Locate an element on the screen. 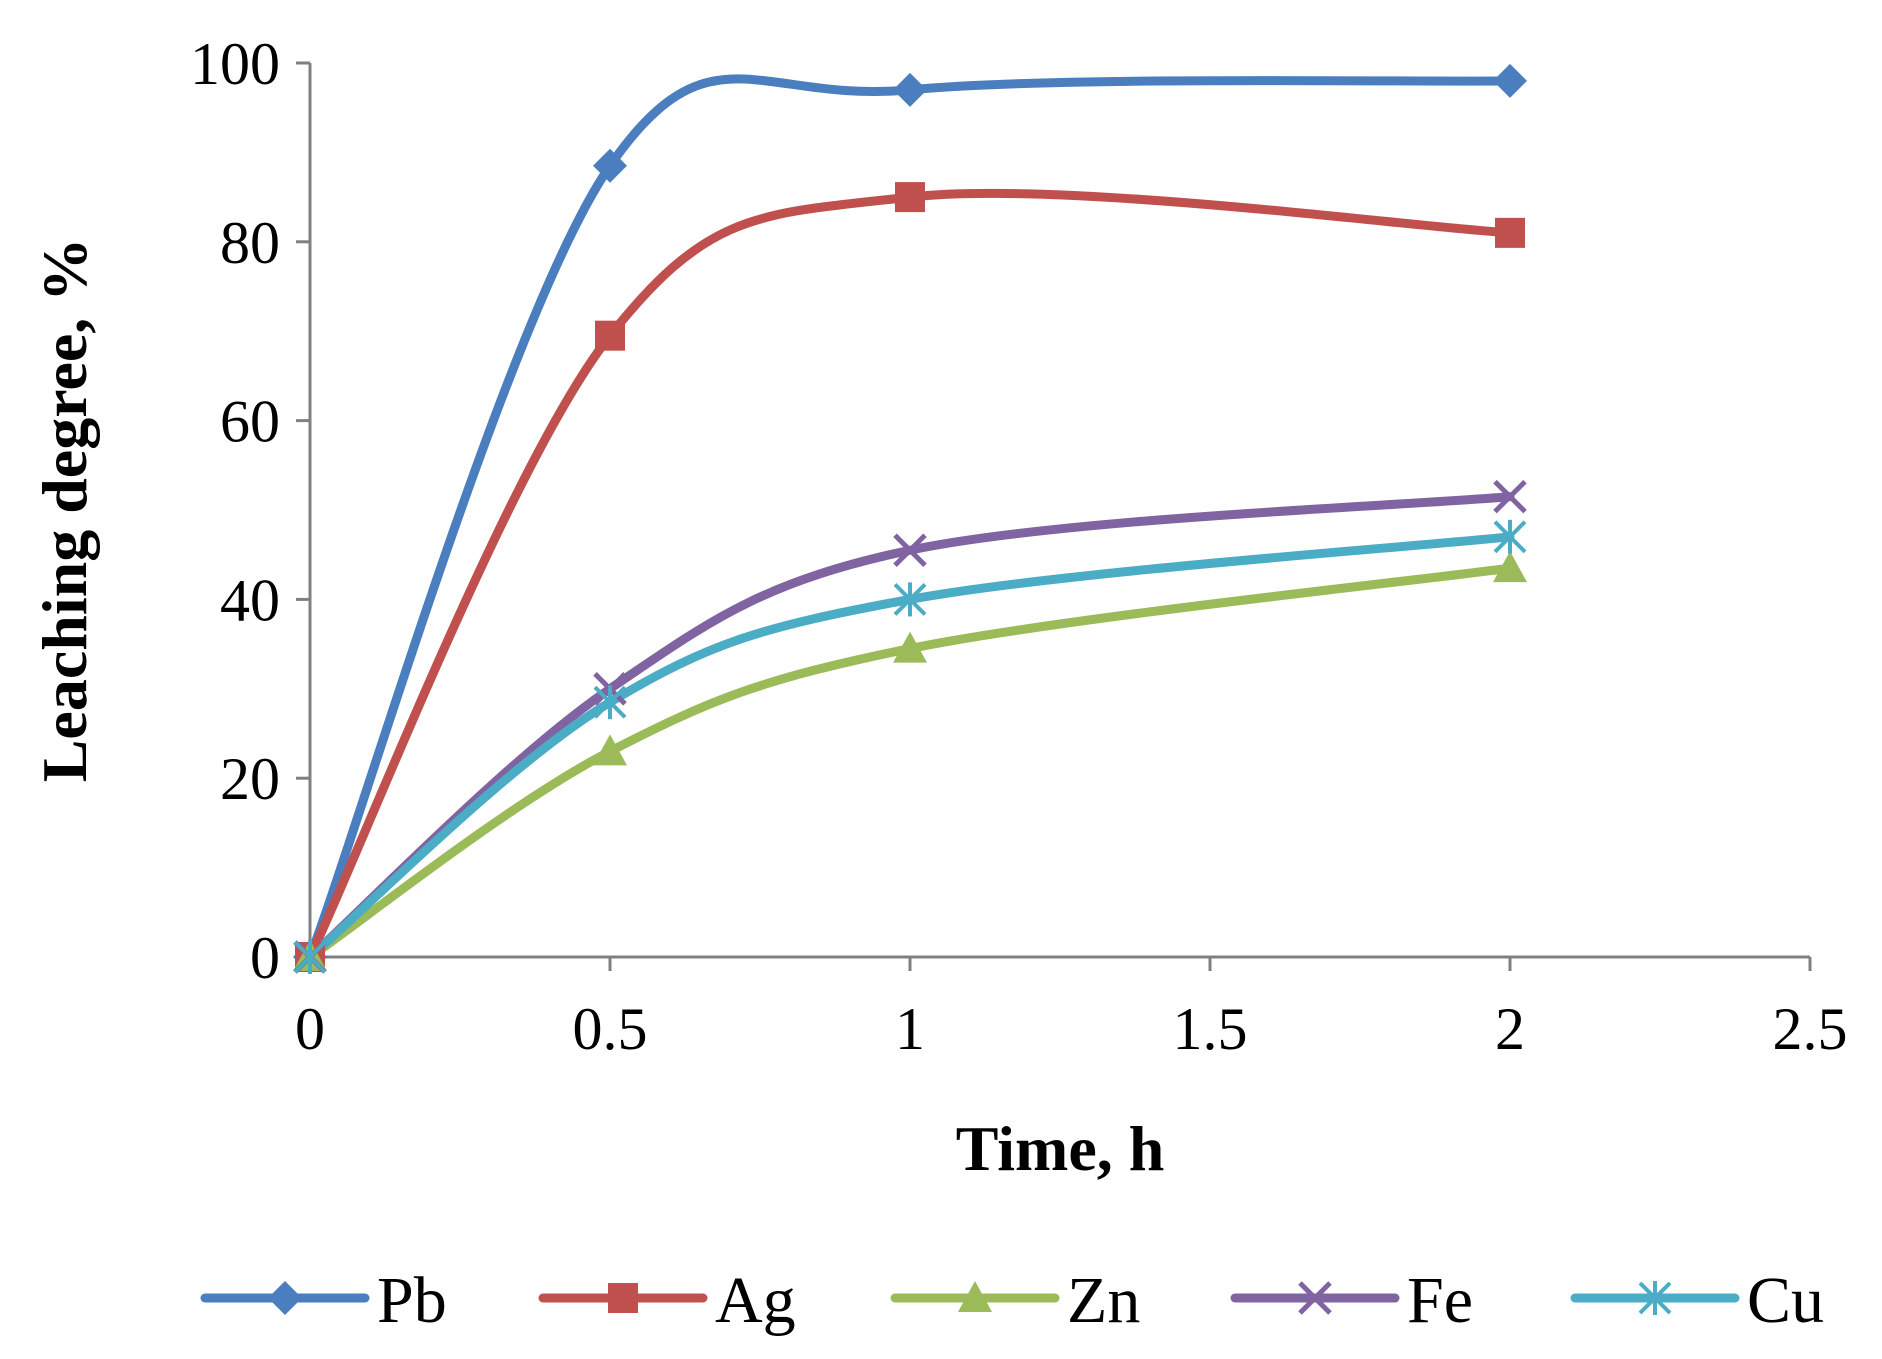  legend-item-pb: Pb is located at coordinates (323, 1300).